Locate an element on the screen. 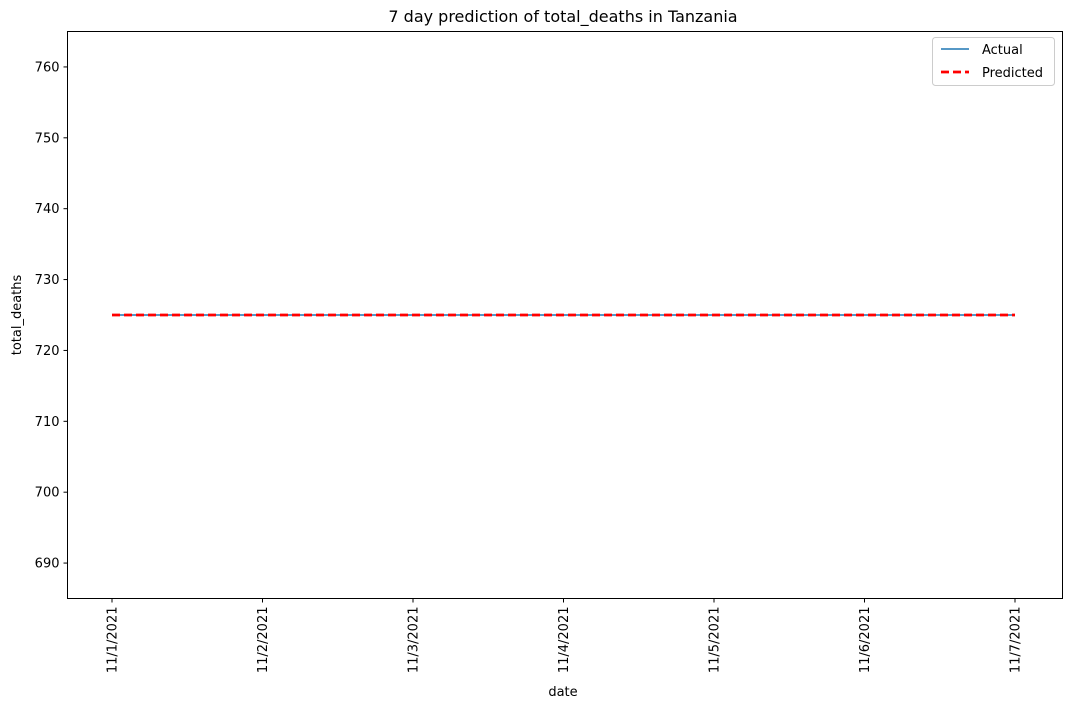  y-tick-label: 700 is located at coordinates (47, 493).